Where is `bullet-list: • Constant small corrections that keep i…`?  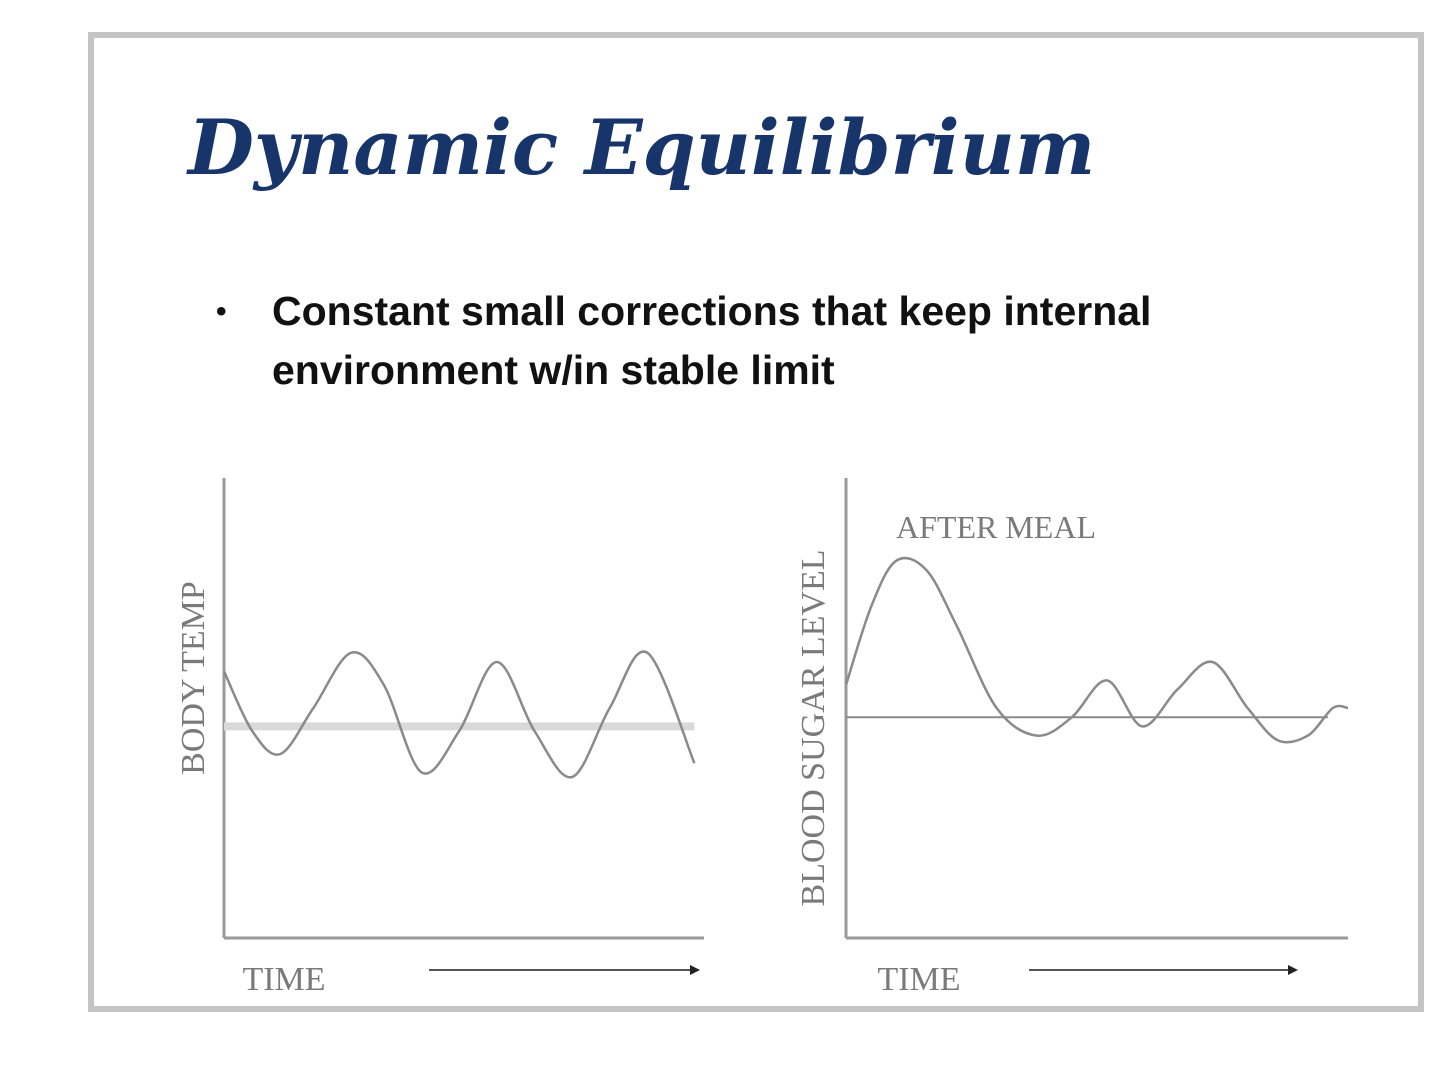
bullet-list: • Constant small corrections that keep i… is located at coordinates (774, 341).